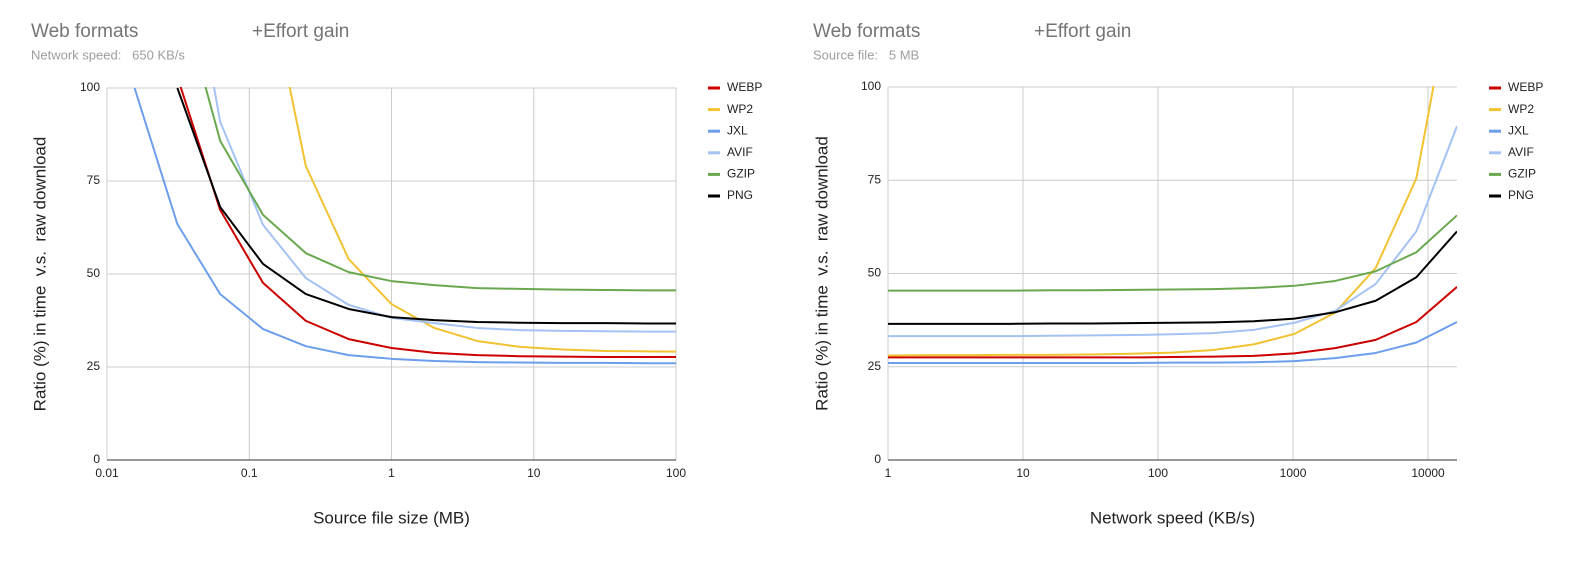 This screenshot has width=1591, height=561. I want to click on x-tick-label: 1000, so click(1293, 473).